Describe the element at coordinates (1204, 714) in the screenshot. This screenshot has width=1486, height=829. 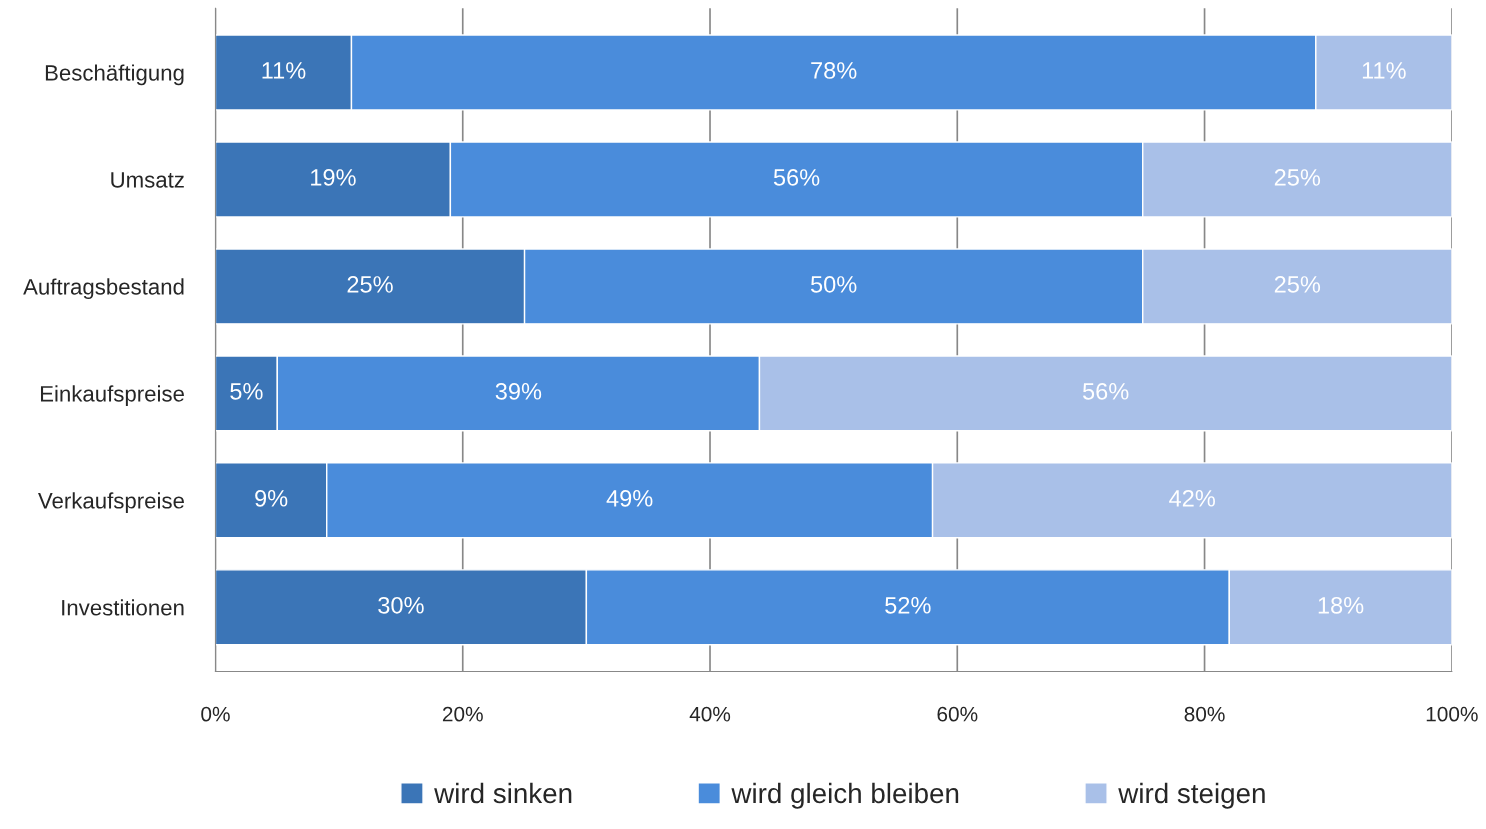
I see `x-tick-label: 80%` at that location.